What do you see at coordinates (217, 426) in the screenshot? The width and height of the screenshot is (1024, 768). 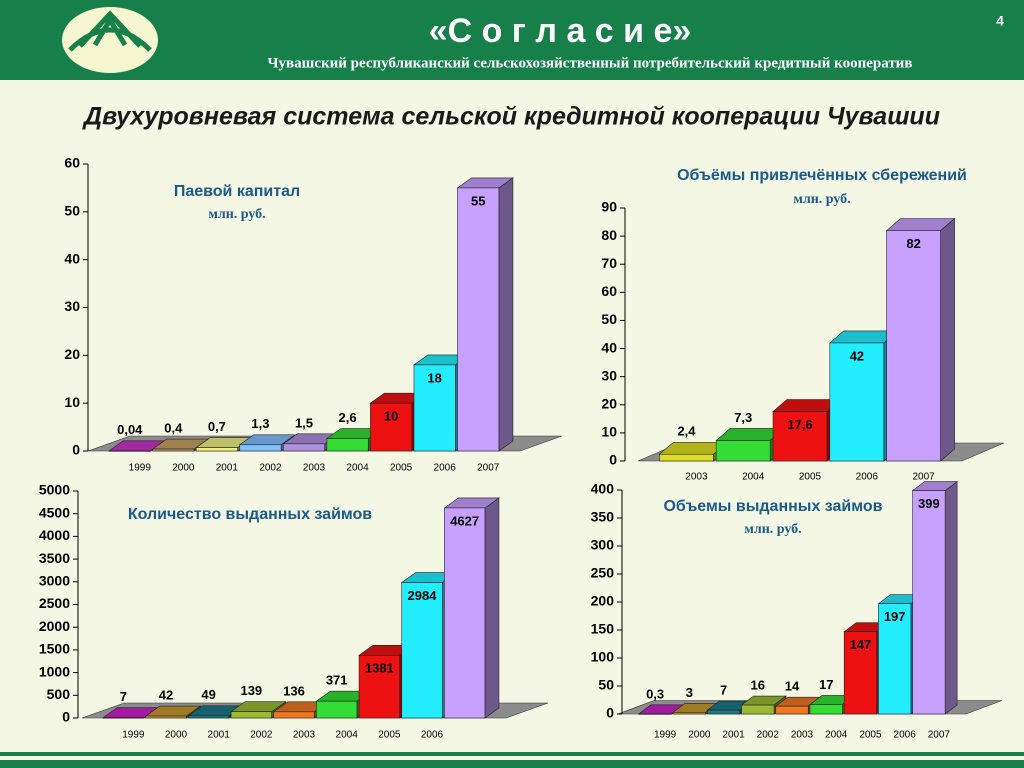 I see `value-label: 0,7` at bounding box center [217, 426].